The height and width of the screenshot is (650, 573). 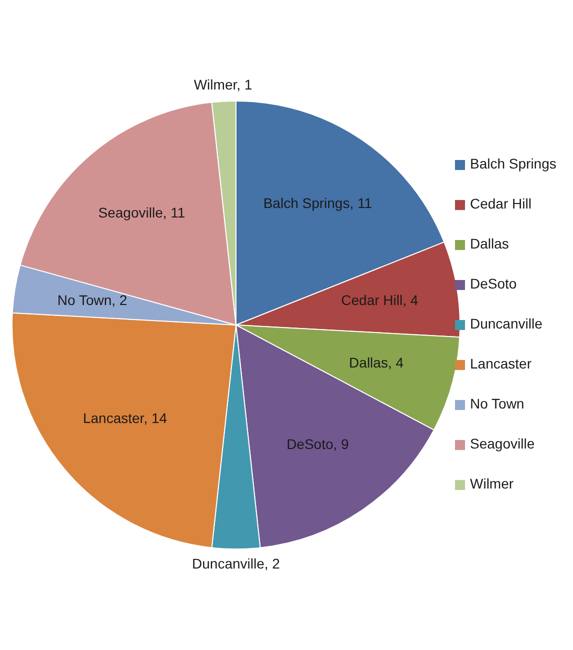 What do you see at coordinates (502, 444) in the screenshot?
I see `legend-label: Seagoville` at bounding box center [502, 444].